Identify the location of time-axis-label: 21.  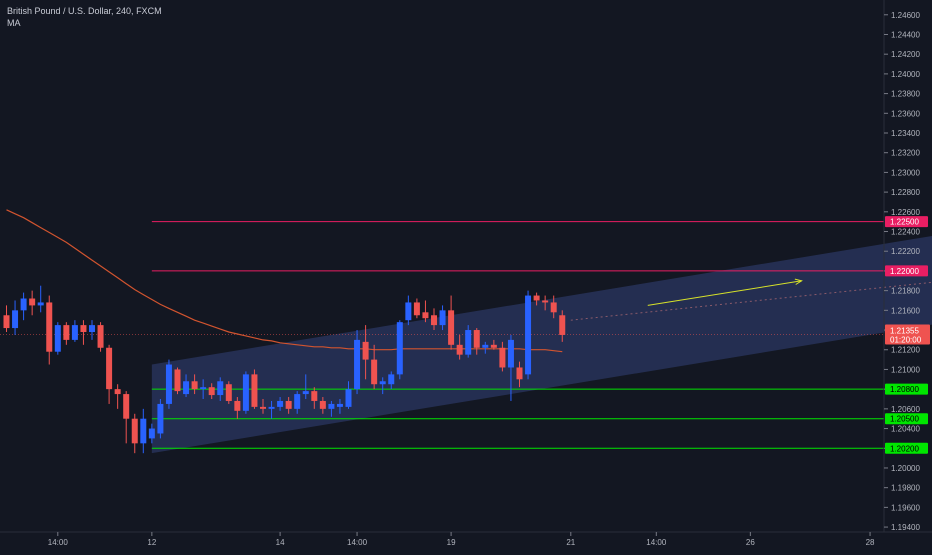
(570, 542).